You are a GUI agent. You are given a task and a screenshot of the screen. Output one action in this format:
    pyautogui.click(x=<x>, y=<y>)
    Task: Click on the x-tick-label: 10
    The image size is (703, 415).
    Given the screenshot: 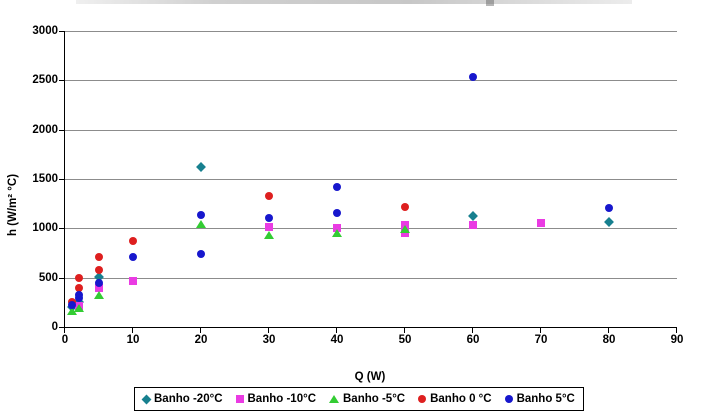 What is the action you would take?
    pyautogui.click(x=133, y=340)
    